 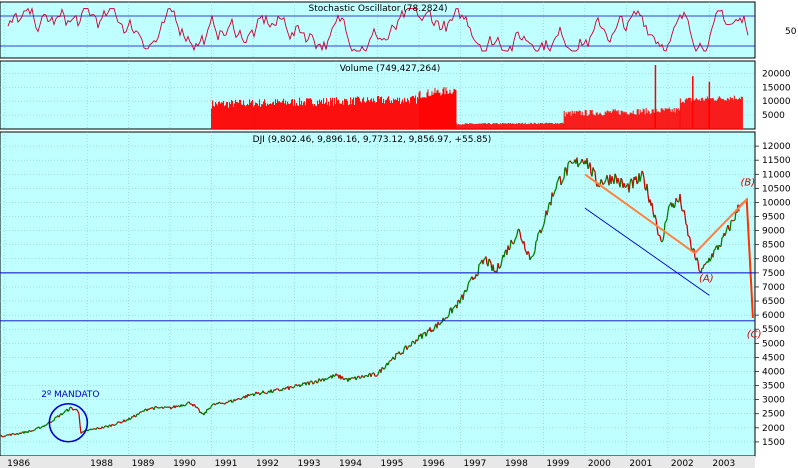 I want to click on x-tick-label: 1993, so click(x=309, y=463).